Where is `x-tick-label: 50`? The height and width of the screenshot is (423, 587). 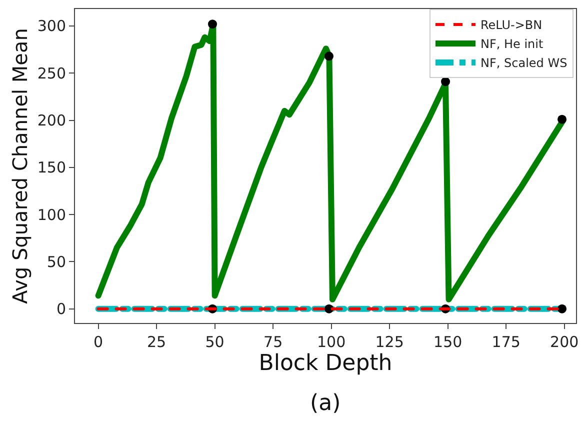
x-tick-label: 50 is located at coordinates (214, 342).